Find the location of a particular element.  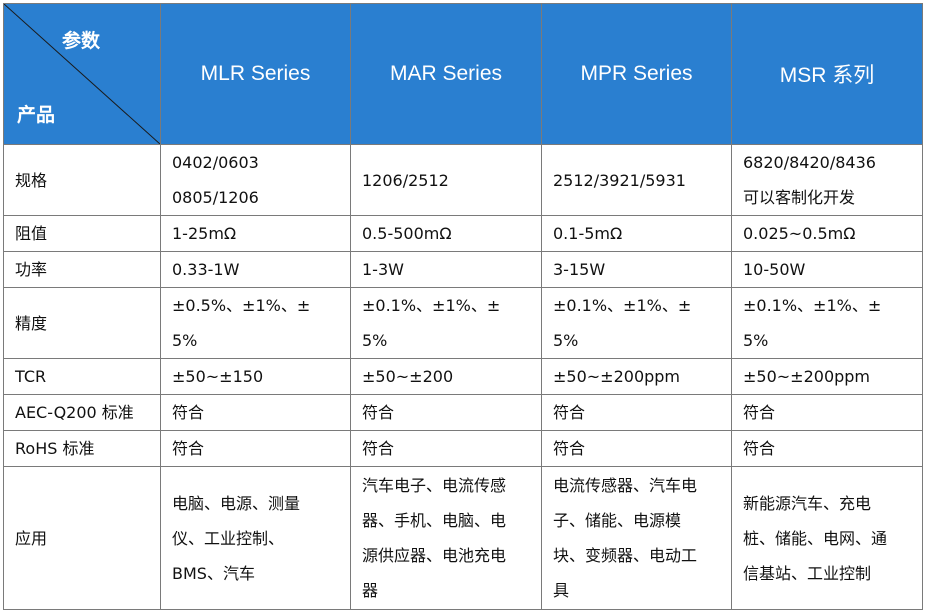

cell-text-line: ±50~±200 is located at coordinates (408, 376).